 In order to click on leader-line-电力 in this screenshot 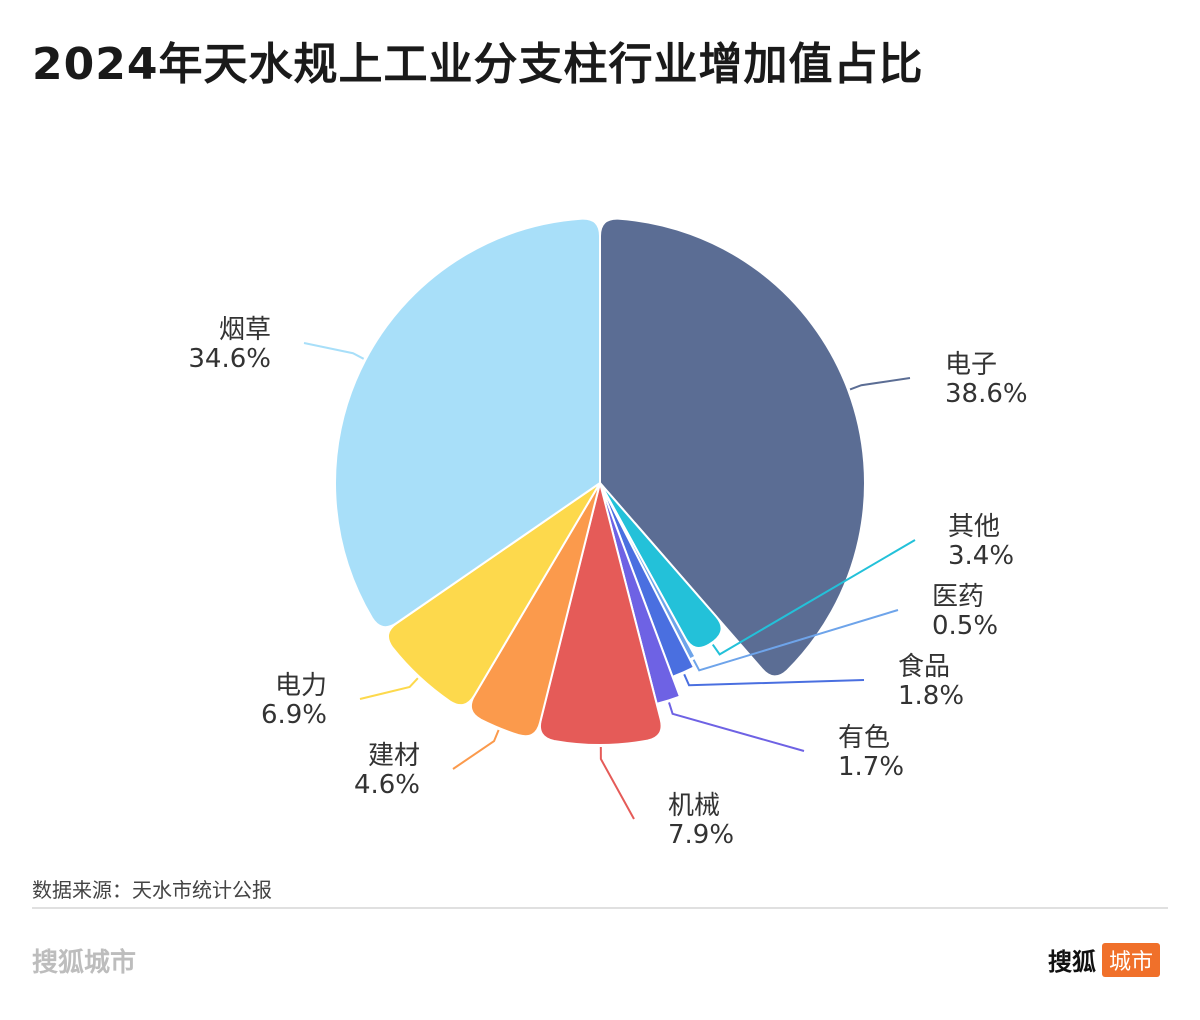, I will do `click(389, 688)`.